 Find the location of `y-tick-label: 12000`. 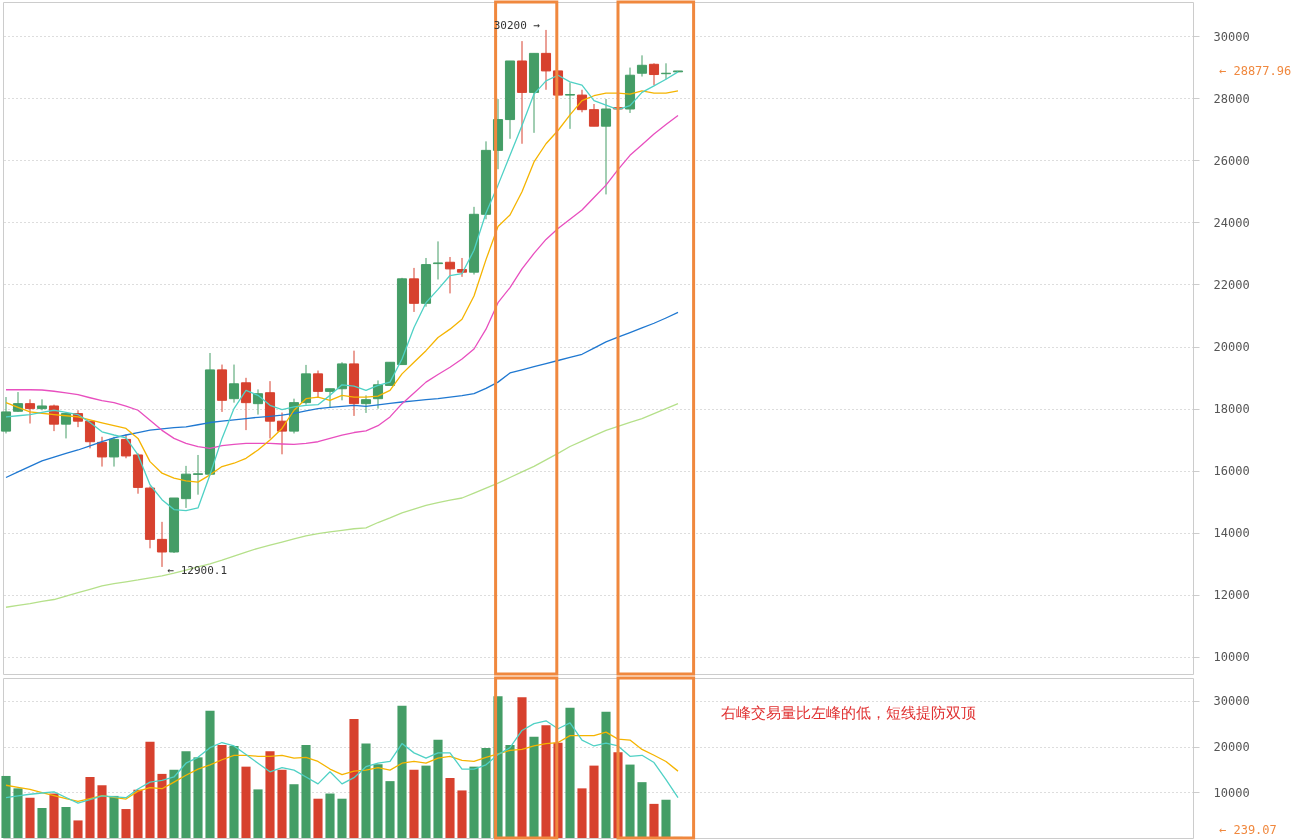

y-tick-label: 12000 is located at coordinates (1231, 595).